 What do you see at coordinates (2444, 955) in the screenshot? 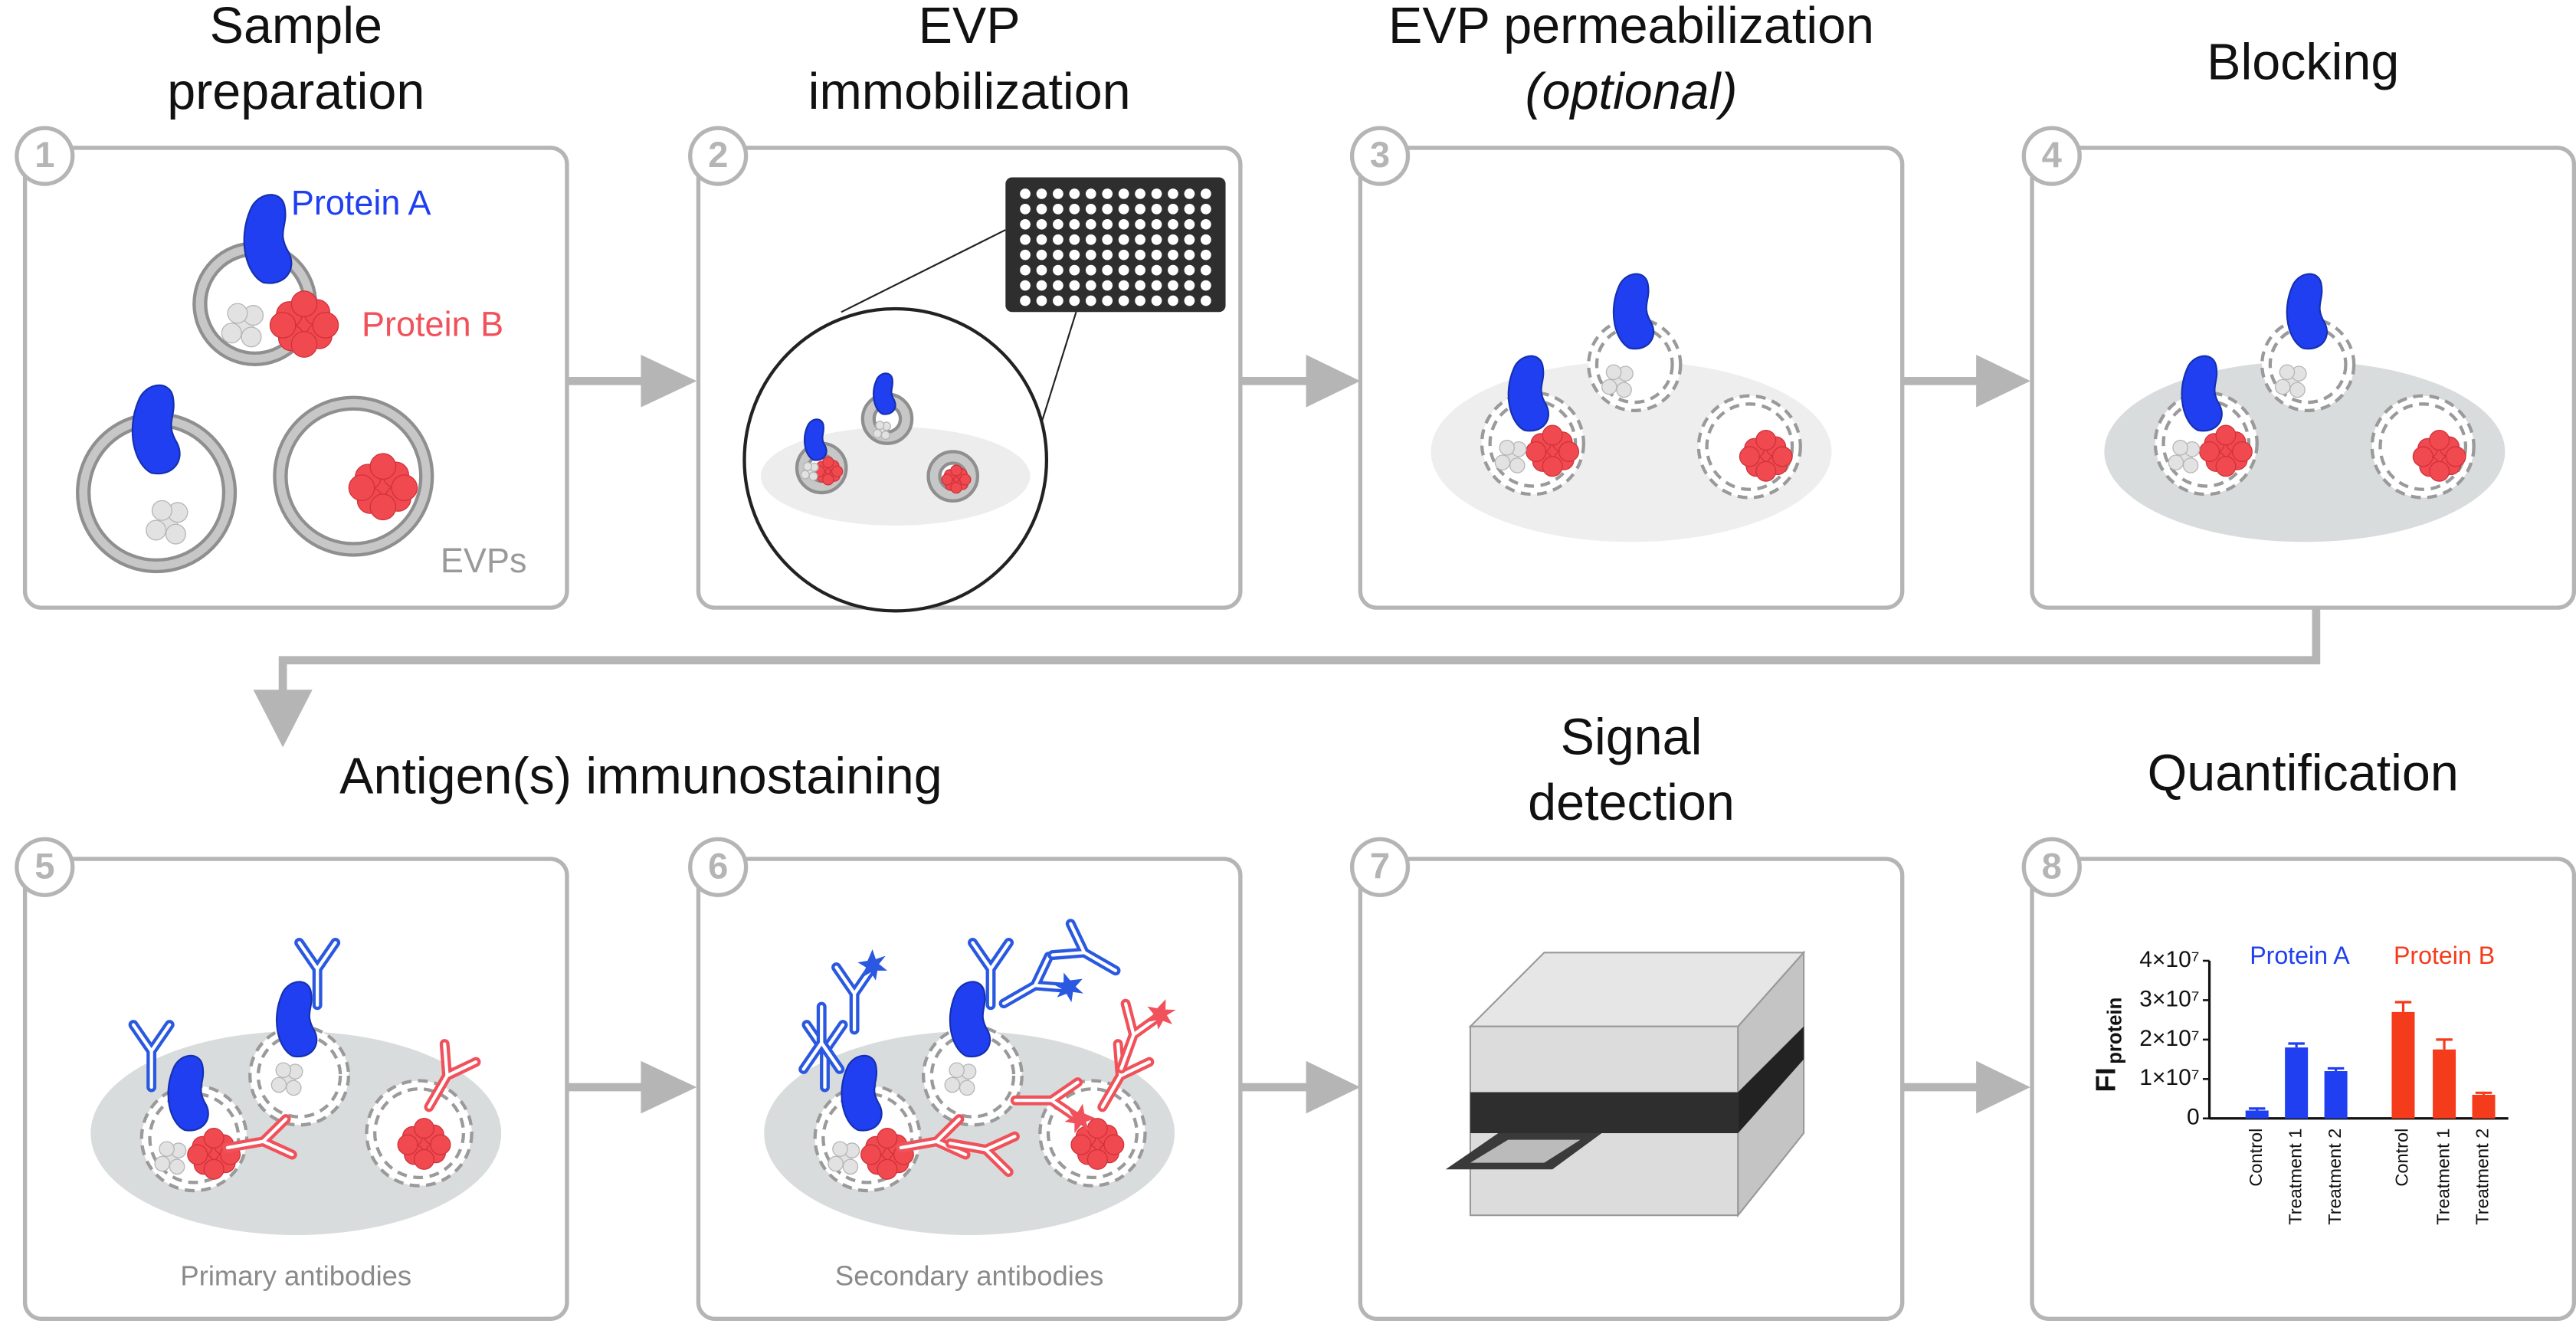
I see `legend-label: Protein B` at bounding box center [2444, 955].